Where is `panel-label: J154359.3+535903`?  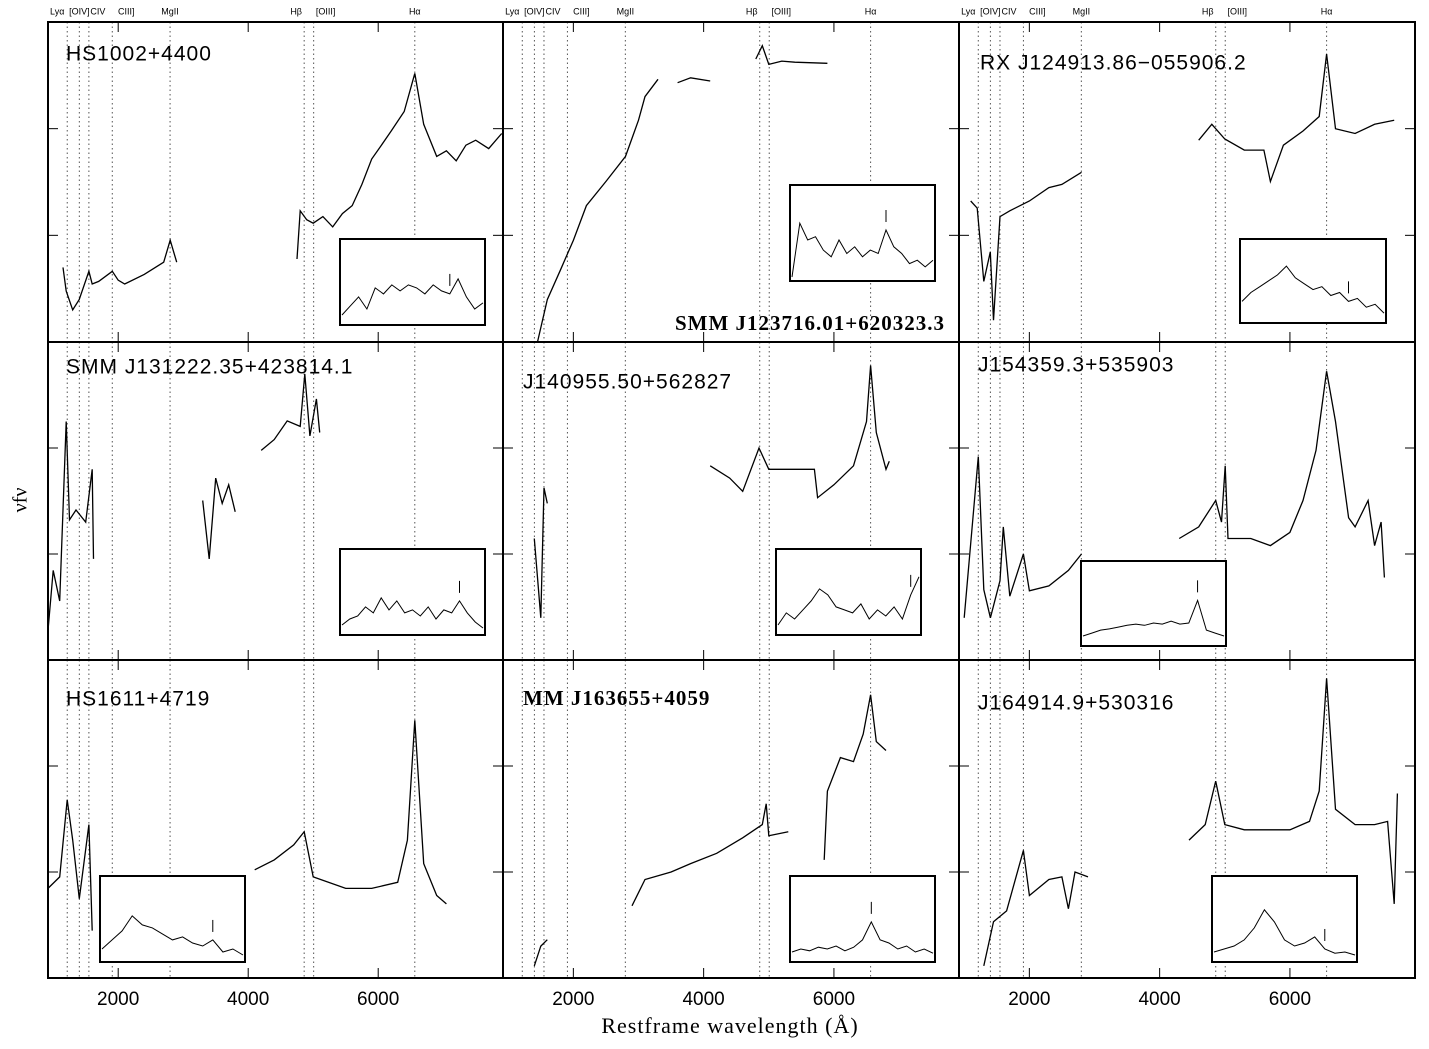
panel-label: J154359.3+535903 is located at coordinates (1076, 365).